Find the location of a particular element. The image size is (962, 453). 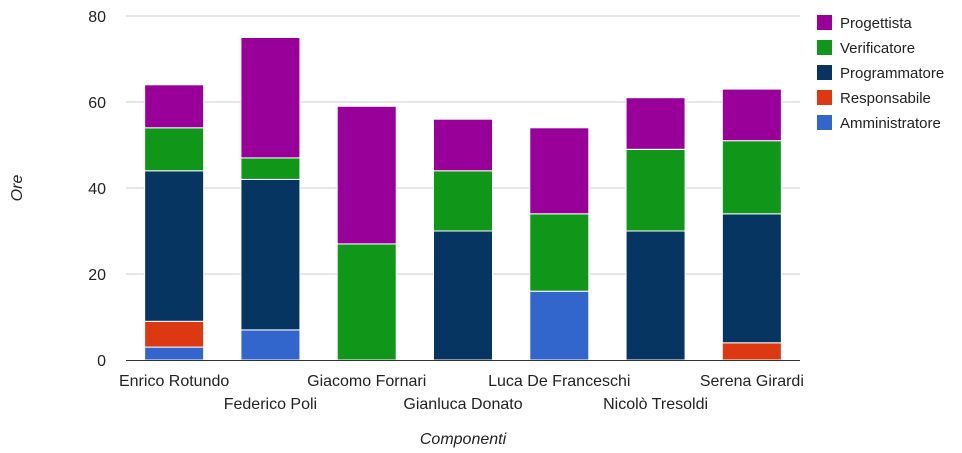

bar-programmatore-federico-poli is located at coordinates (270, 254).